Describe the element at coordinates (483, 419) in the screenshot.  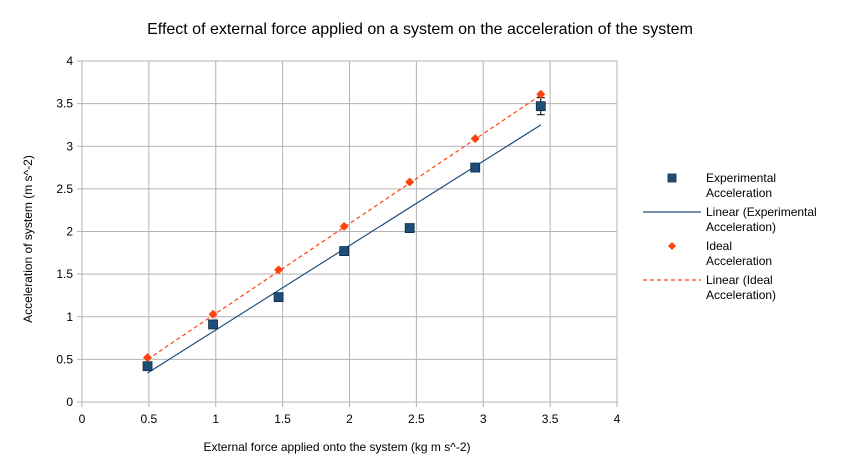
I see `x-tick-label: 3` at that location.